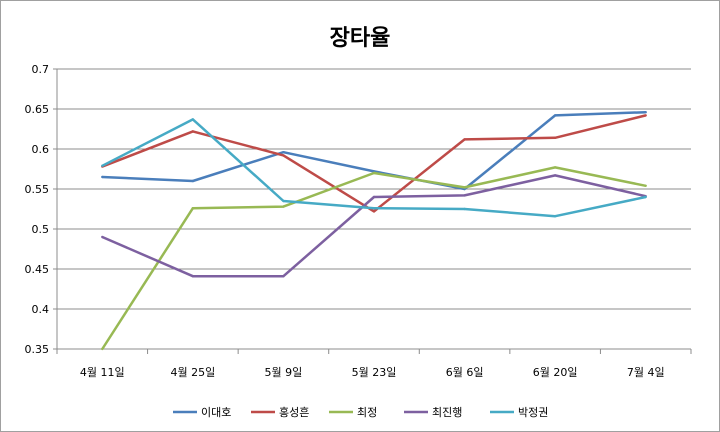  What do you see at coordinates (447, 412) in the screenshot?
I see `legend-label: 최진행` at bounding box center [447, 412].